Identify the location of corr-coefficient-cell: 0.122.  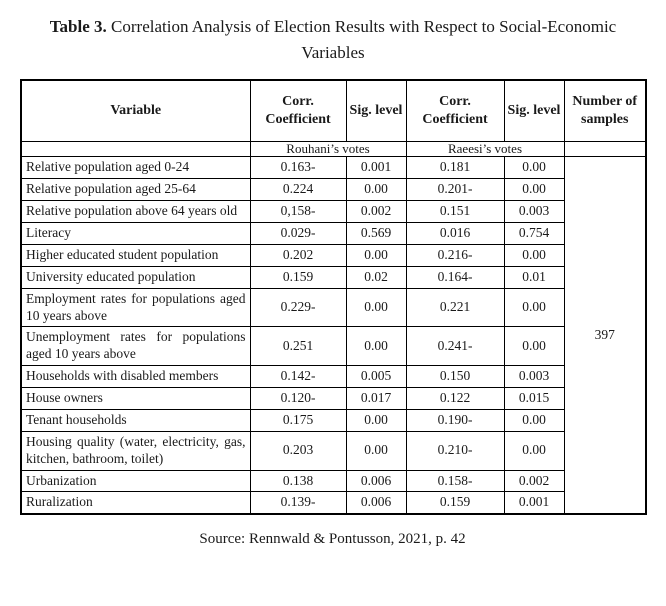
(455, 398).